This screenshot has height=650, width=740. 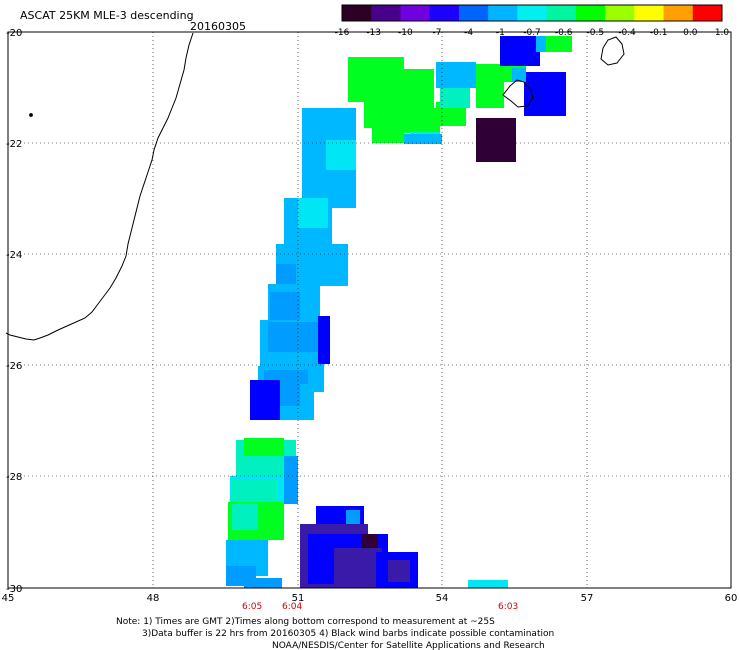 I want to click on colorbar-label: -0.4, so click(x=627, y=33).